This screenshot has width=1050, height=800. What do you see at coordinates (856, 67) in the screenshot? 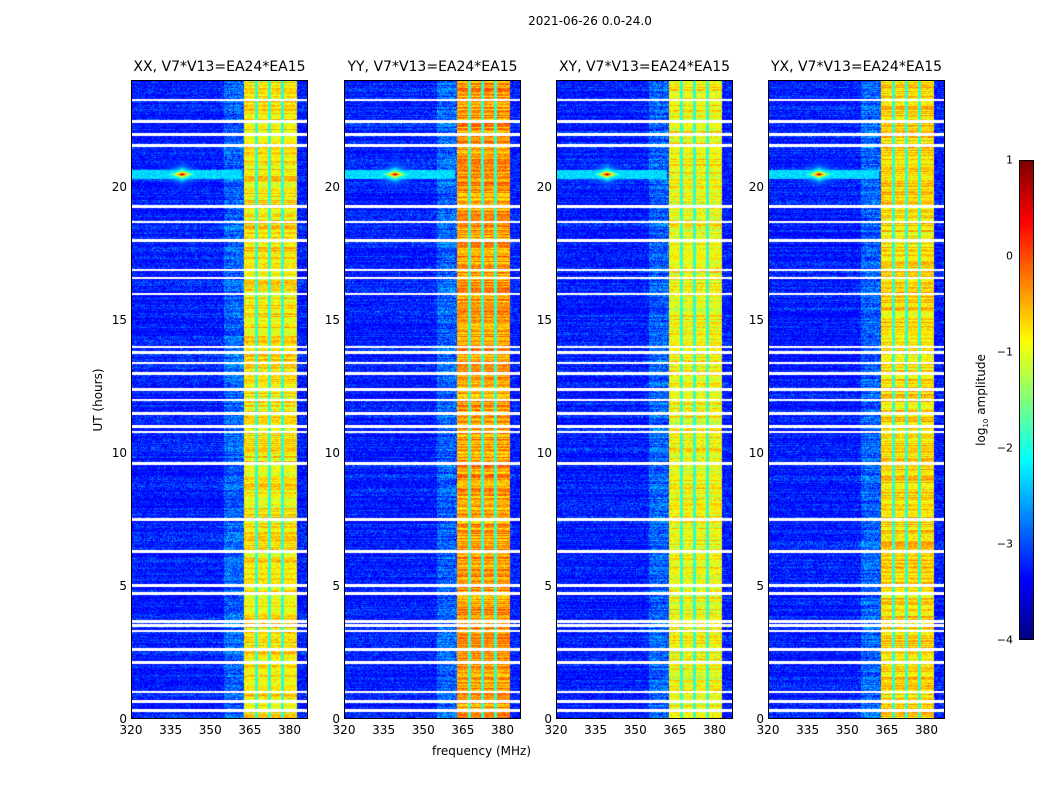
I see `panel-title: YX, V7*V13=EA24*EA15` at bounding box center [856, 67].